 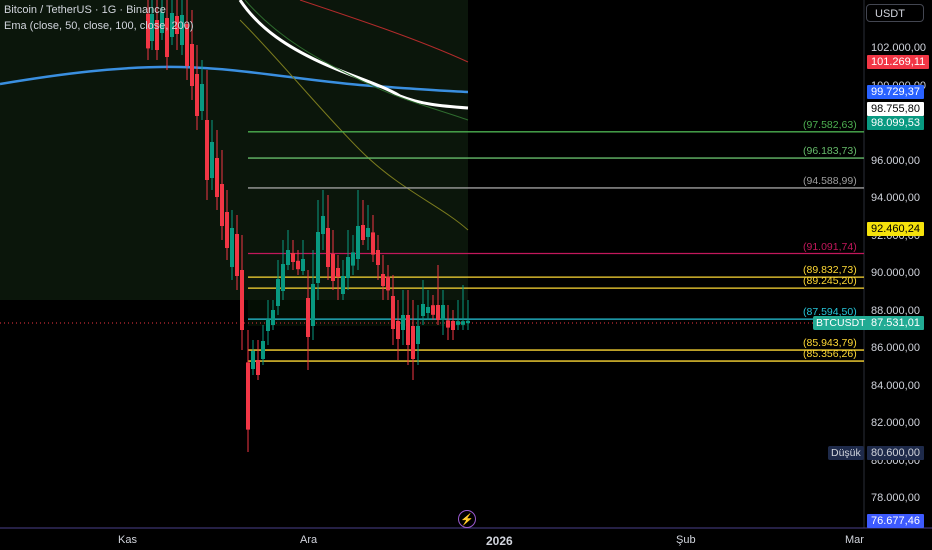 I want to click on ema-100-line, so click(x=234, y=79).